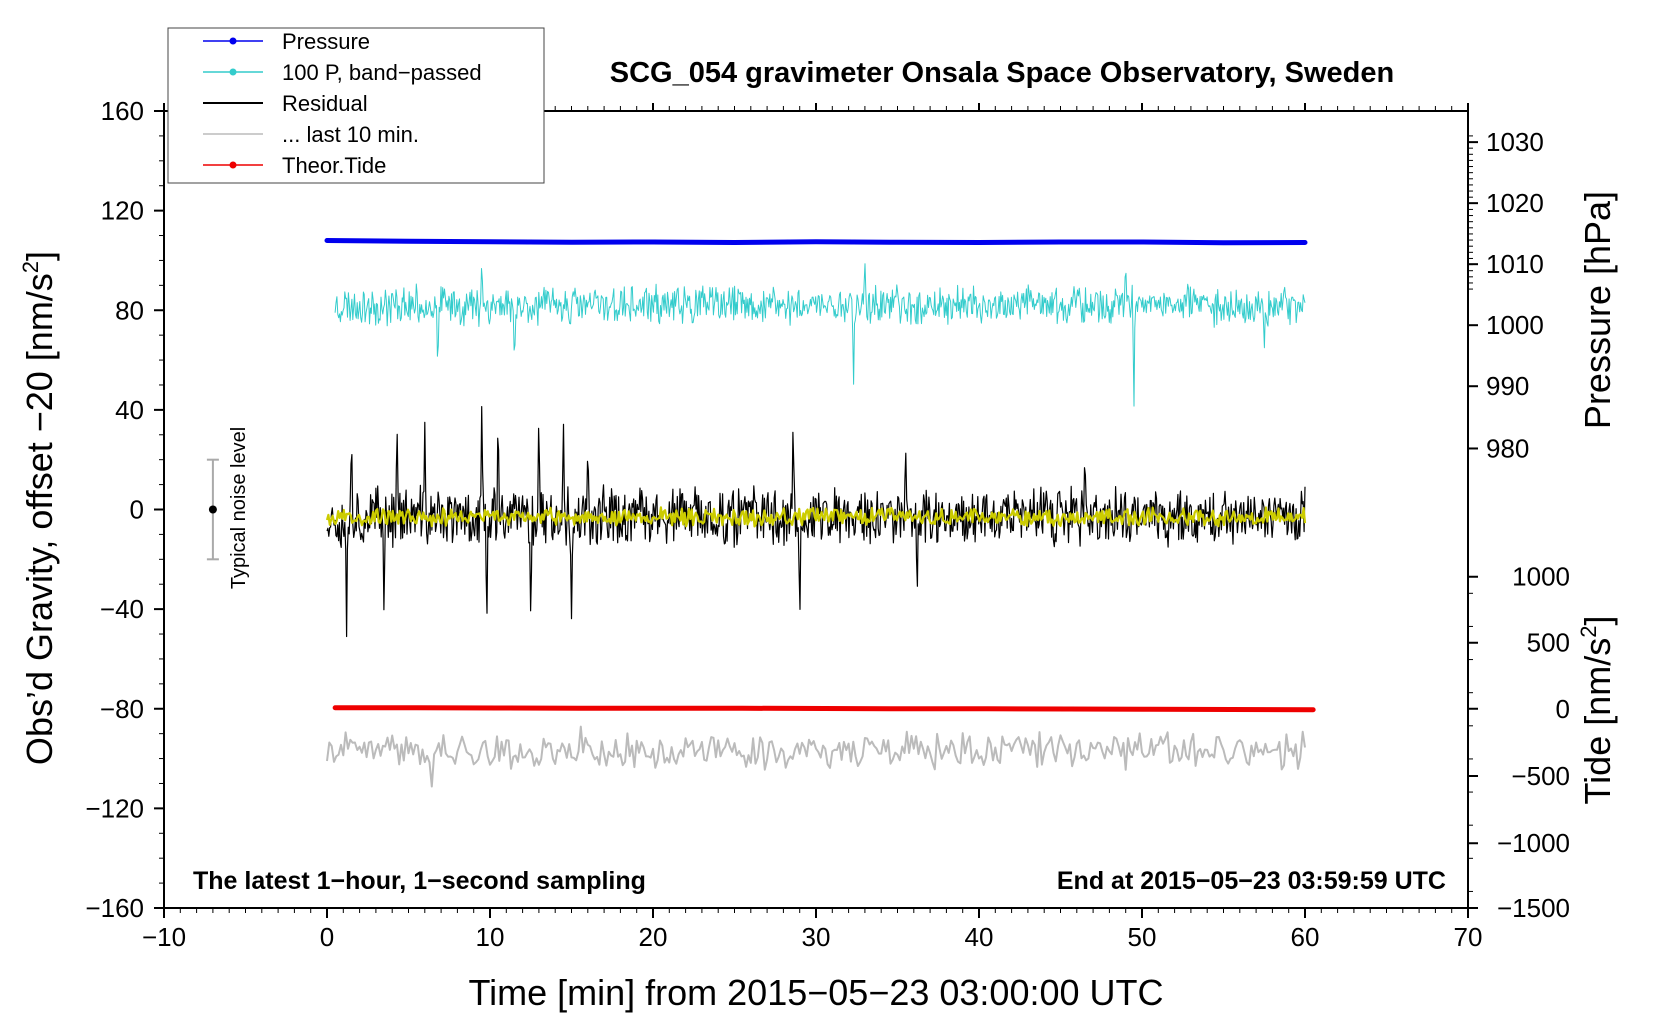 The image size is (1660, 1020). Describe the element at coordinates (1597, 310) in the screenshot. I see `pressure-axis-label: Pressure [hPa]` at that location.